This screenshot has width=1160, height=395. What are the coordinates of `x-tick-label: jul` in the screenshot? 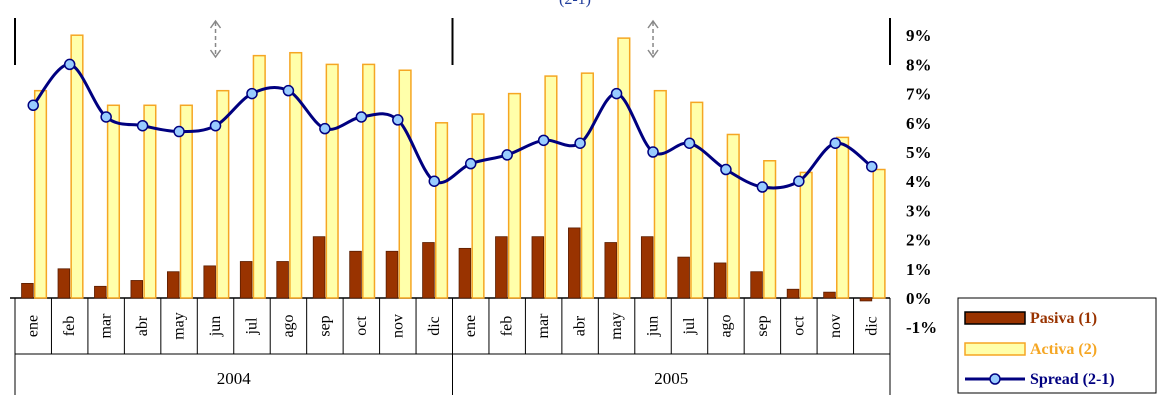 It's located at (251, 326).